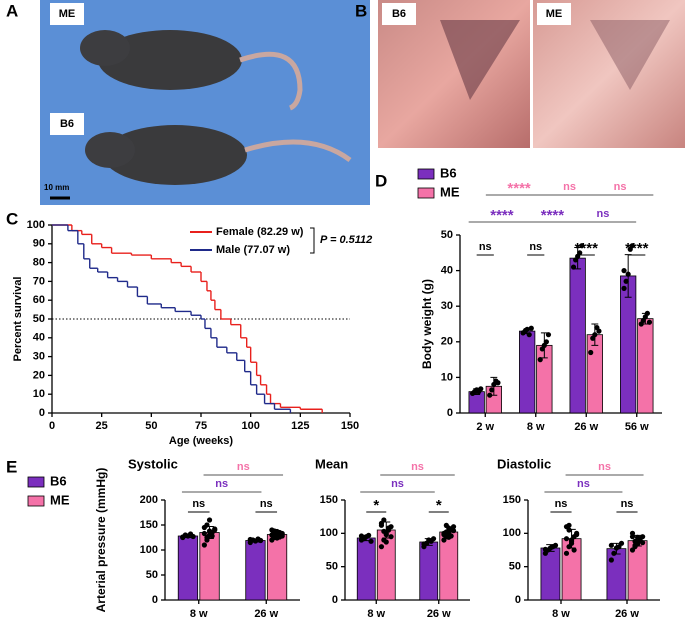 The width and height of the screenshot is (685, 623). I want to click on x-tick-label: 75, so click(201, 426).